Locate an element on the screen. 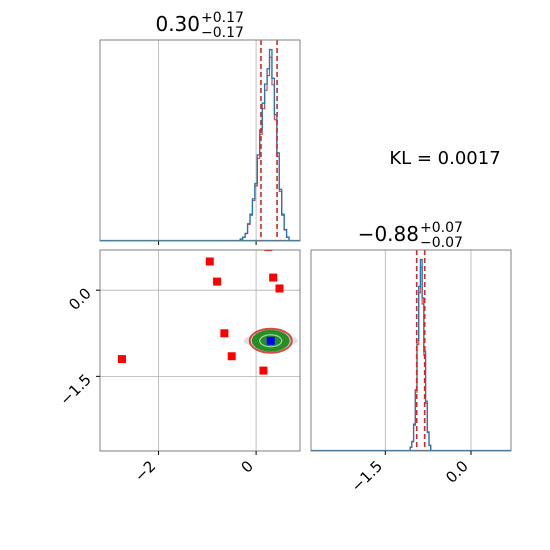 Image resolution: width=550 pixels, height=550 pixels. hist-param2-title: −0.88 +0.07 −0.07 is located at coordinates (410, 235).